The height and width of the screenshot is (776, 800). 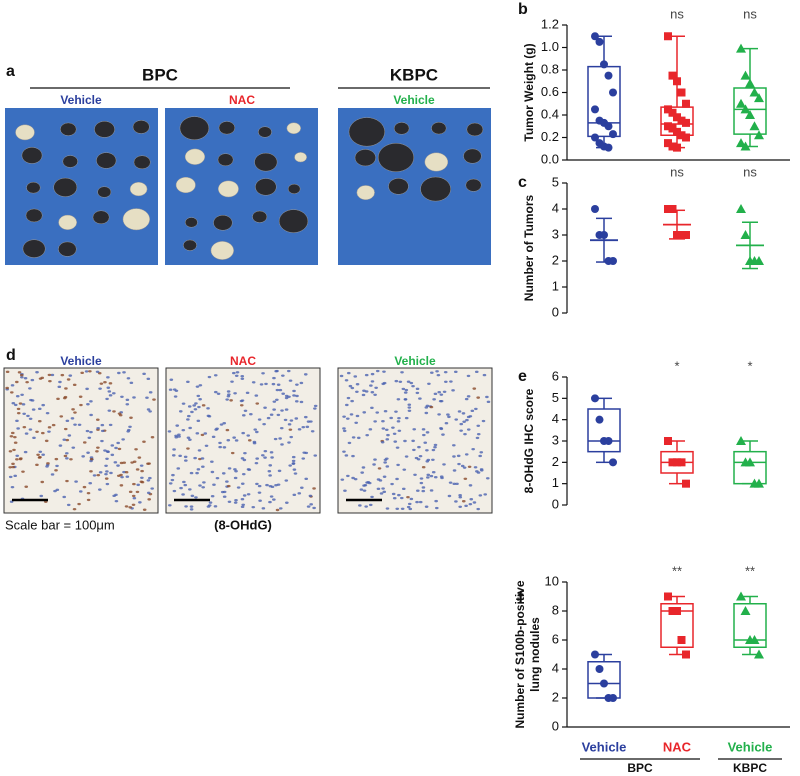 I want to click on y-tick-label: 4, so click(x=555, y=418).